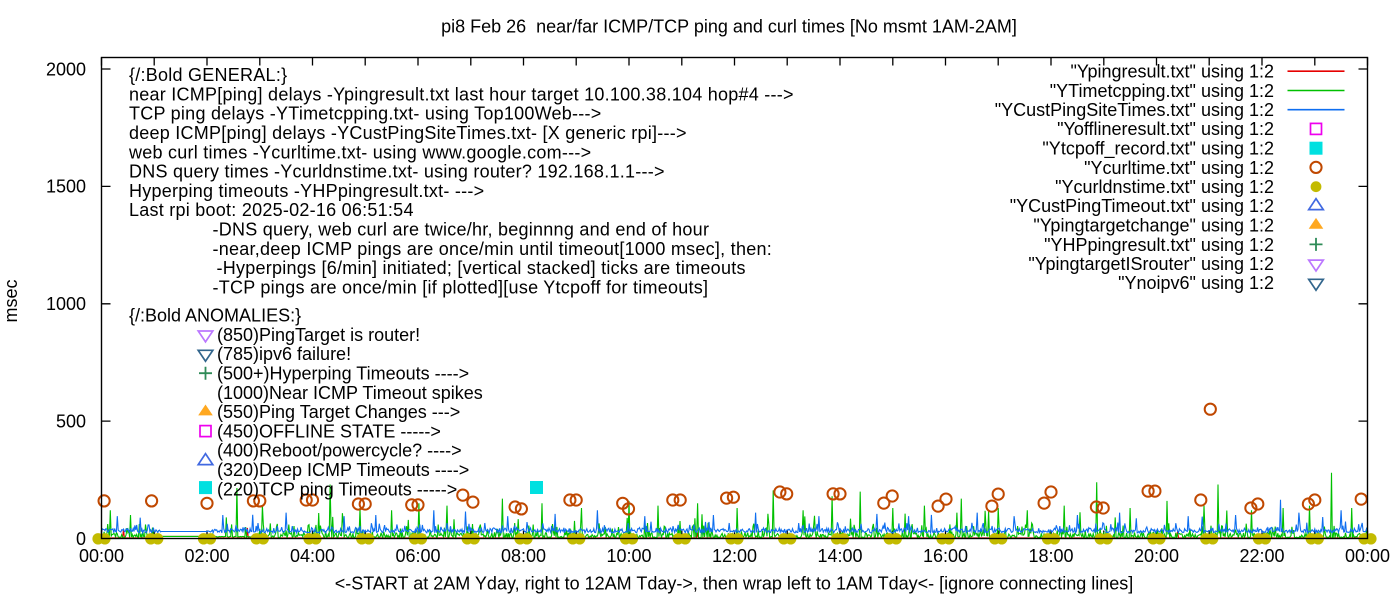  Describe the element at coordinates (1179, 168) in the screenshot. I see `svg-text: "Ycurltime.txt" using 1:2` at that location.